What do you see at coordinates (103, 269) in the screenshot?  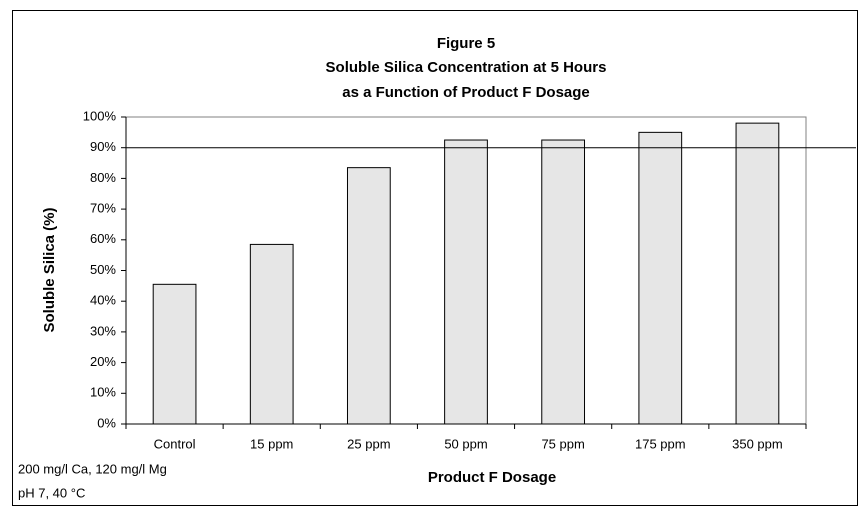 I see `y-tick-label: 50%` at bounding box center [103, 269].